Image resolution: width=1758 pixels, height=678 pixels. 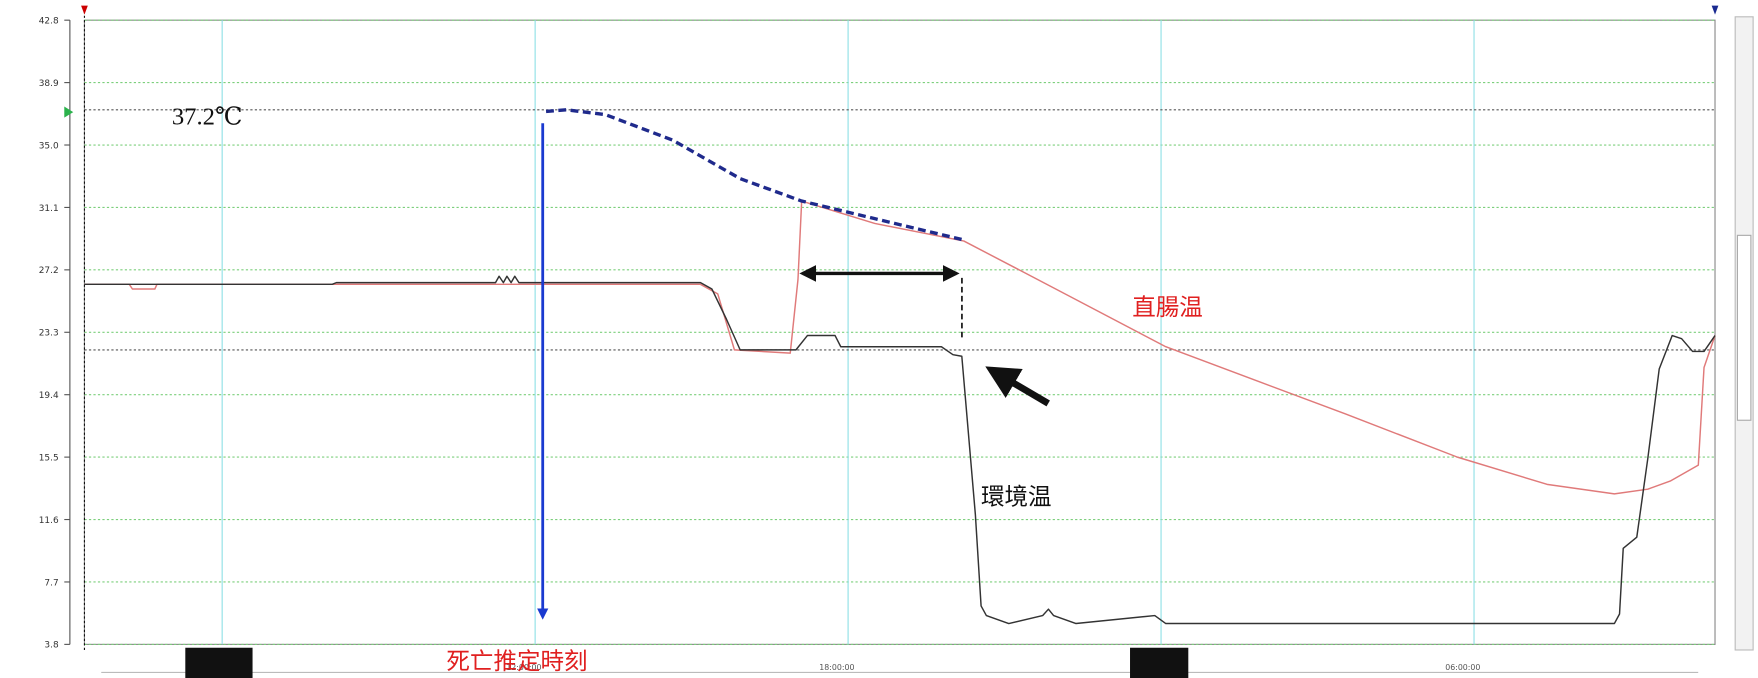 I want to click on y-tick-label: 3.8, so click(x=51, y=646).